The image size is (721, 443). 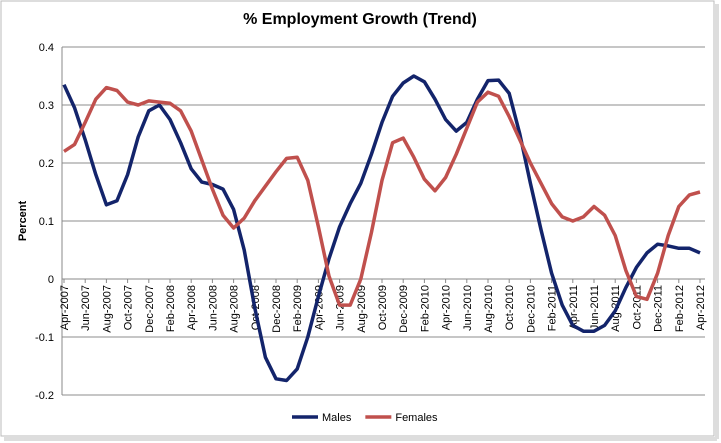 What do you see at coordinates (171, 308) in the screenshot?
I see `x-tick-label: Feb-2008` at bounding box center [171, 308].